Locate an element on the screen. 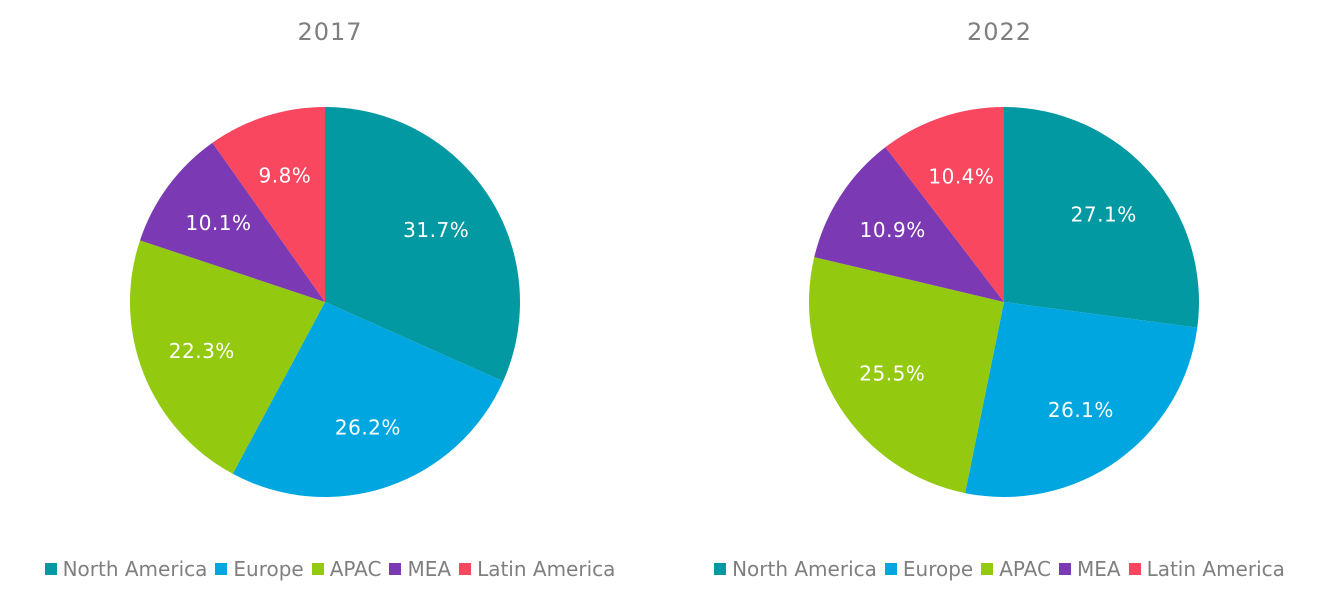  chart-title: 2022 is located at coordinates (999, 32).